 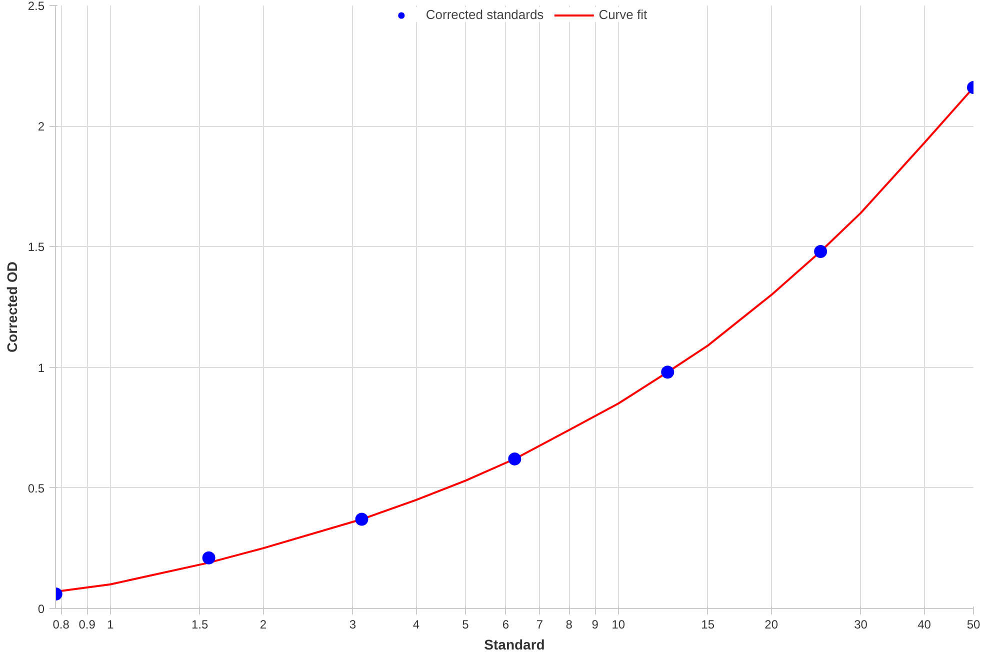 I want to click on y-axis-title: Corrected OD, so click(x=12, y=307).